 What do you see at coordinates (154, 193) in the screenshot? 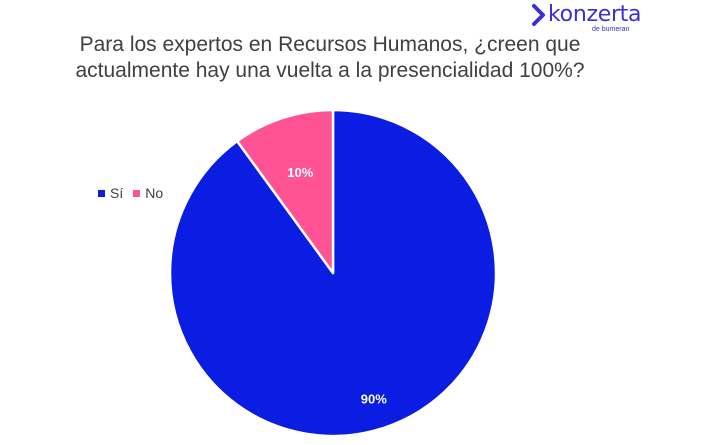
I see `legend-label-no: No` at bounding box center [154, 193].